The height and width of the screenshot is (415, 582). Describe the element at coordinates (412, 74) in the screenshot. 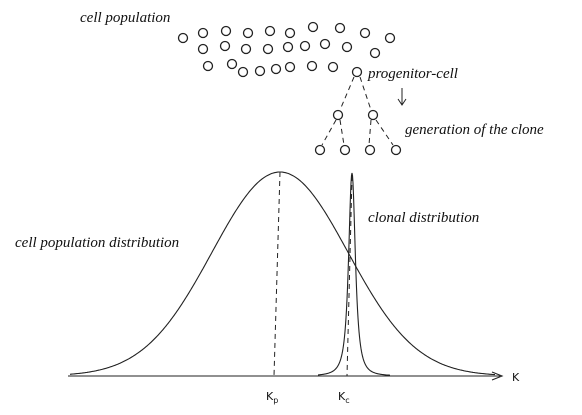

I see `label: progenitor-cell` at that location.